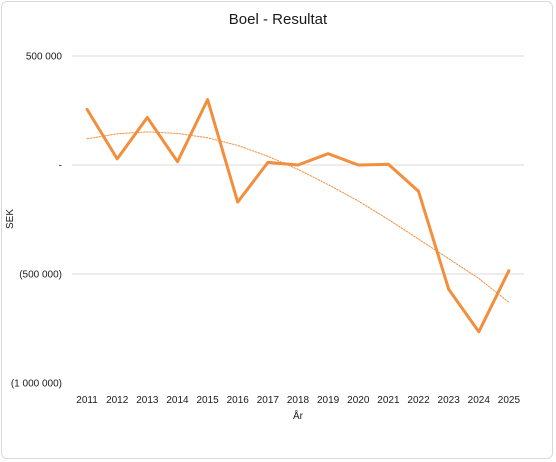 Image resolution: width=556 pixels, height=462 pixels. Describe the element at coordinates (207, 400) in the screenshot. I see `x-tick-label: 2015` at that location.